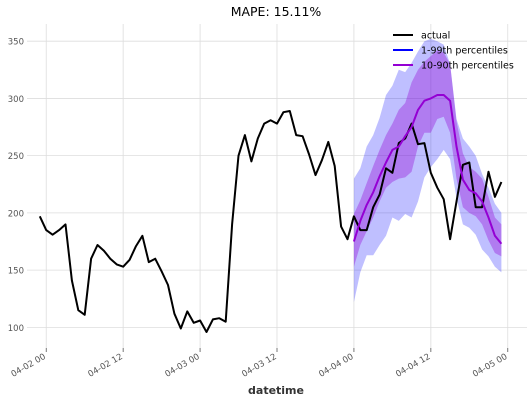  I want to click on y-tick-label: 150, so click(16, 272).